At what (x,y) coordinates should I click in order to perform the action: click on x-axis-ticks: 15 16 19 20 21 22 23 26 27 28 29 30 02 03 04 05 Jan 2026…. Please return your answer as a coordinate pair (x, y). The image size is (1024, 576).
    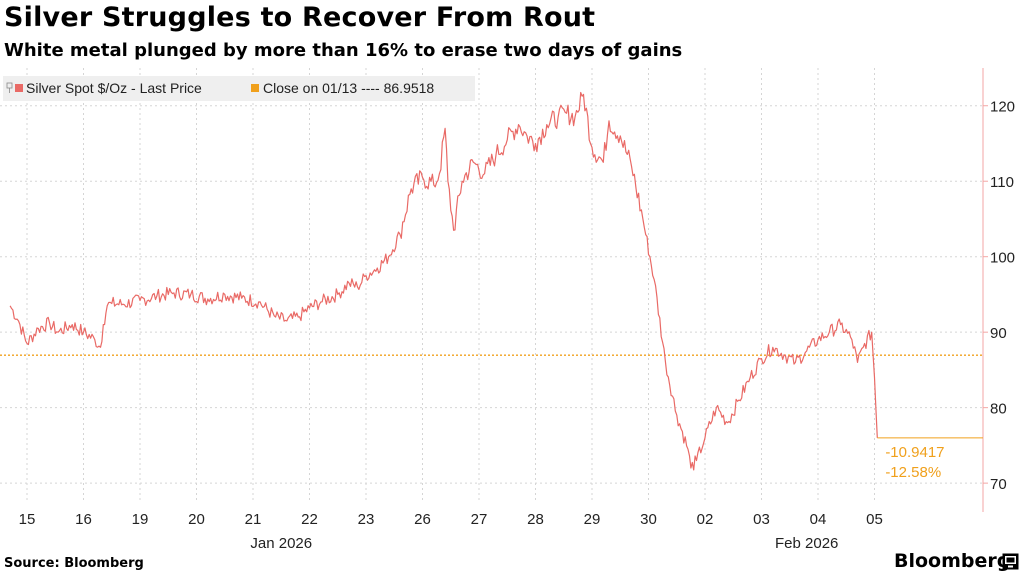
    Looking at the image, I should click on (451, 529).